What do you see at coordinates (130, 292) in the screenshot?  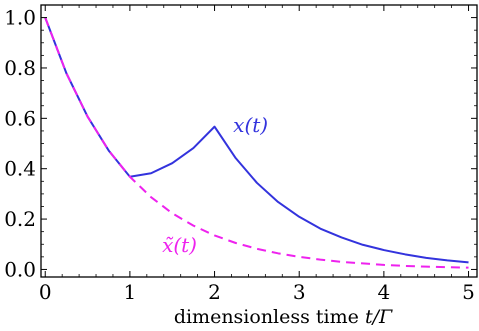 I see `x-tick-label: 1` at bounding box center [130, 292].